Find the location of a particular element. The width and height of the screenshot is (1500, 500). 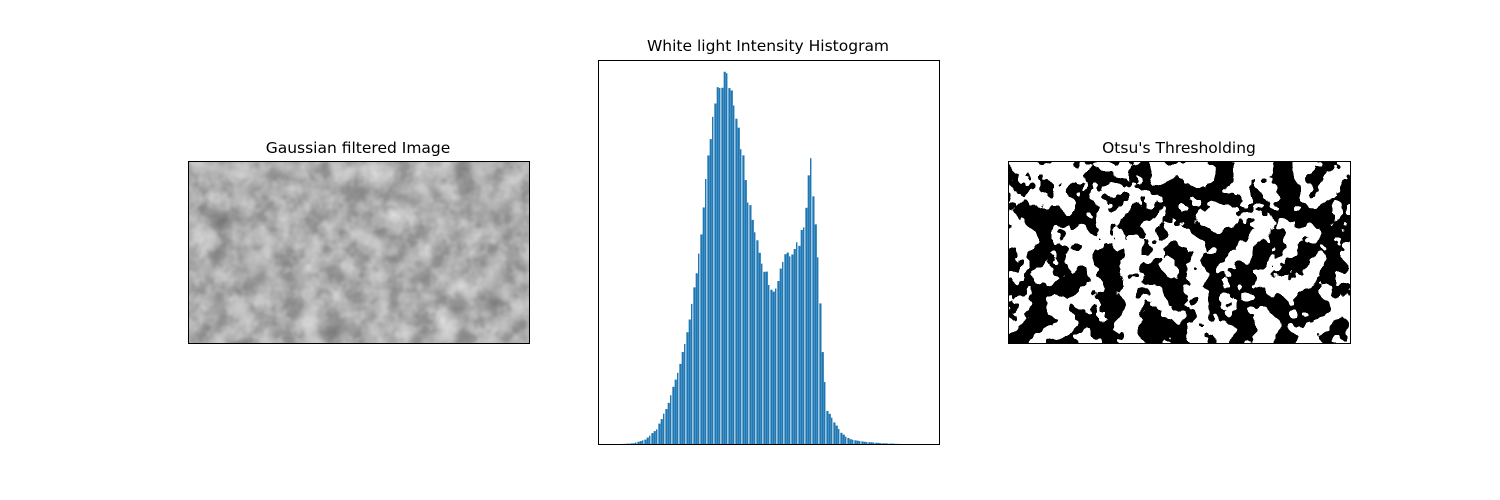

gaussian-image-title: Gaussian filtered Image is located at coordinates (358, 148).